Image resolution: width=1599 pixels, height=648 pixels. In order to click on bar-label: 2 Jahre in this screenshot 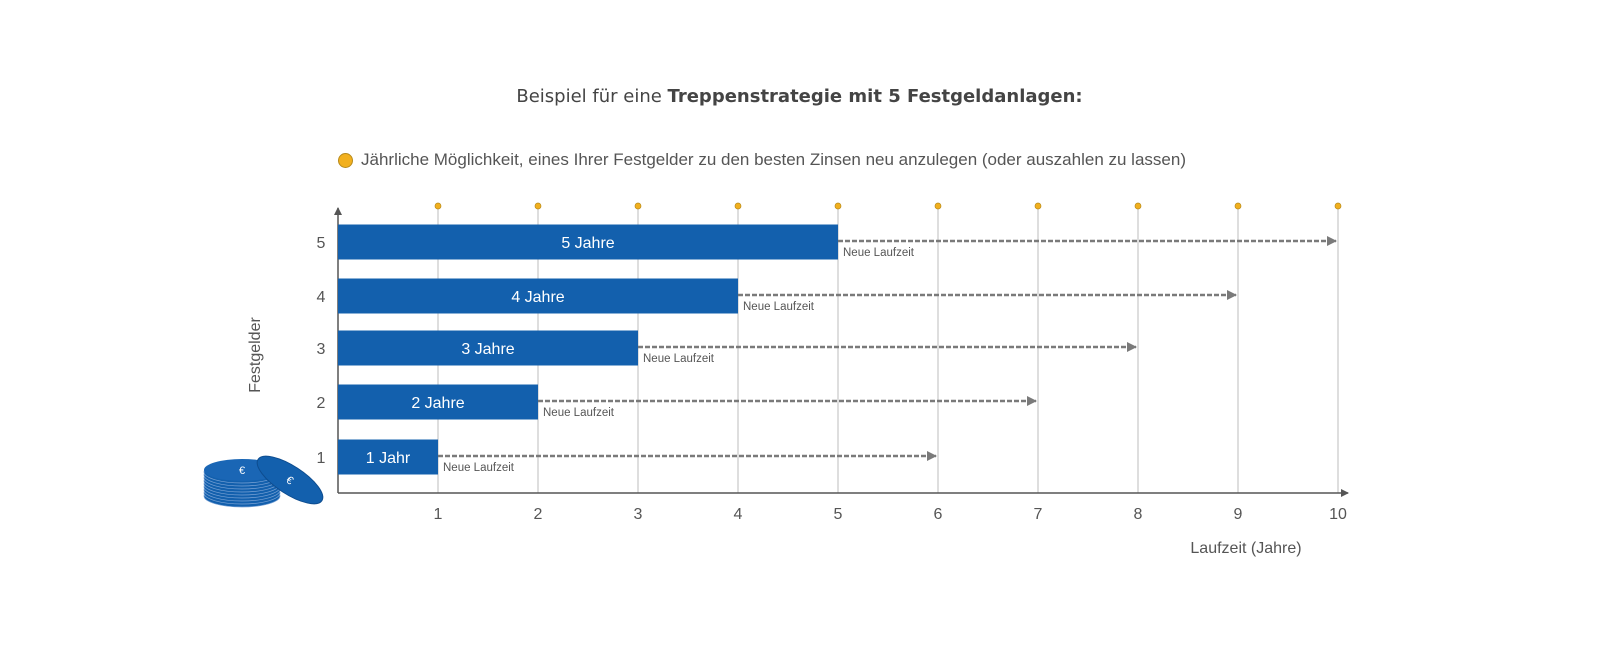, I will do `click(437, 403)`.